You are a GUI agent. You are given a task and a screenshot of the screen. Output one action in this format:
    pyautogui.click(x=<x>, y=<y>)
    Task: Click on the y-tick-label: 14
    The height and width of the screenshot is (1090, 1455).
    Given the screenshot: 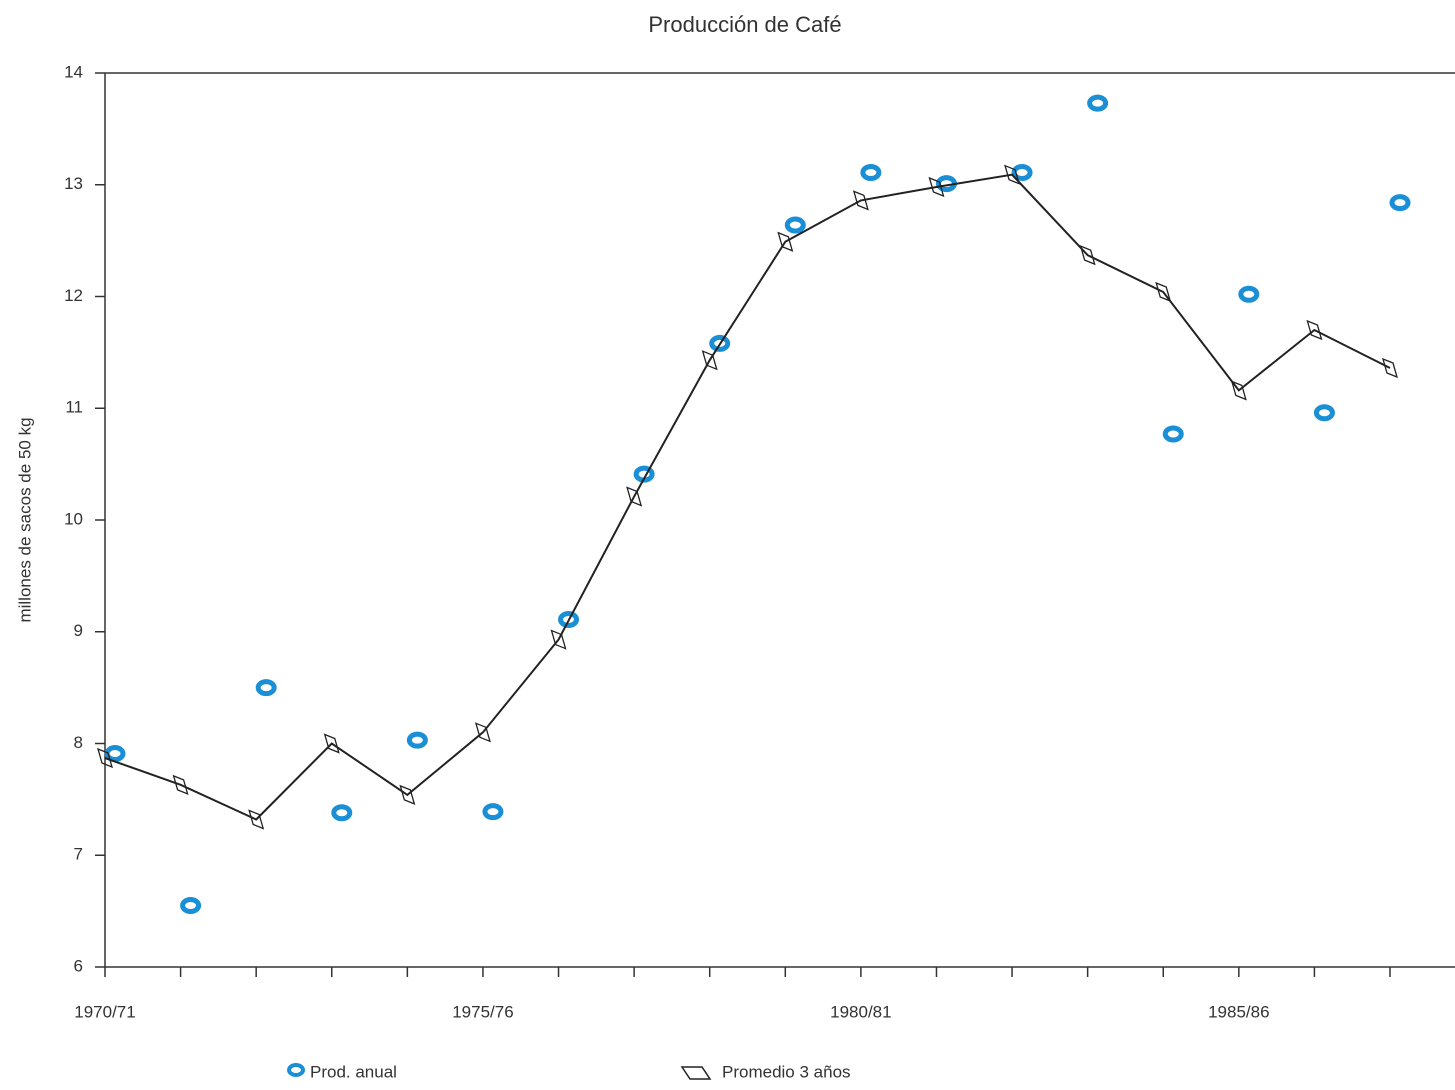 What is the action you would take?
    pyautogui.click(x=73, y=71)
    